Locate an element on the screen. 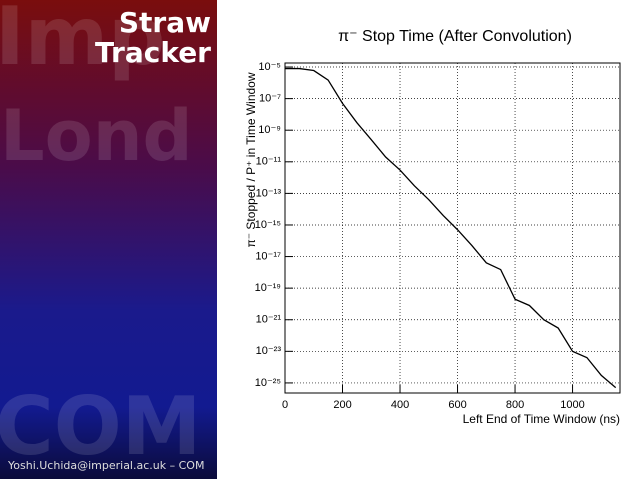 The height and width of the screenshot is (479, 640). x-tick-label: 1000 is located at coordinates (572, 405).